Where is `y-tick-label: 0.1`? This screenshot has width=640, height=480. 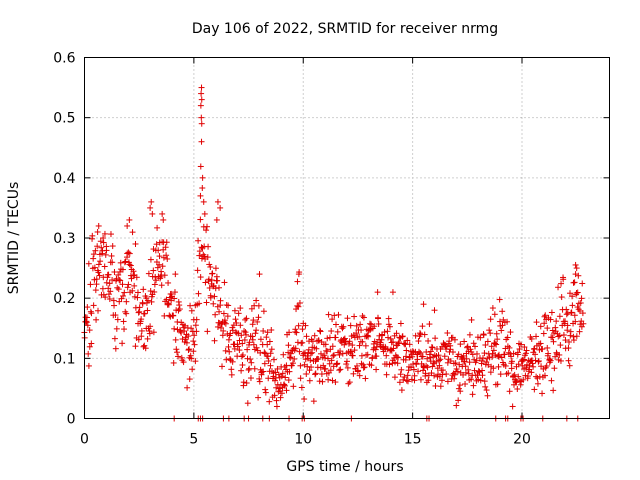
y-tick-label: 0.1 is located at coordinates (64, 359).